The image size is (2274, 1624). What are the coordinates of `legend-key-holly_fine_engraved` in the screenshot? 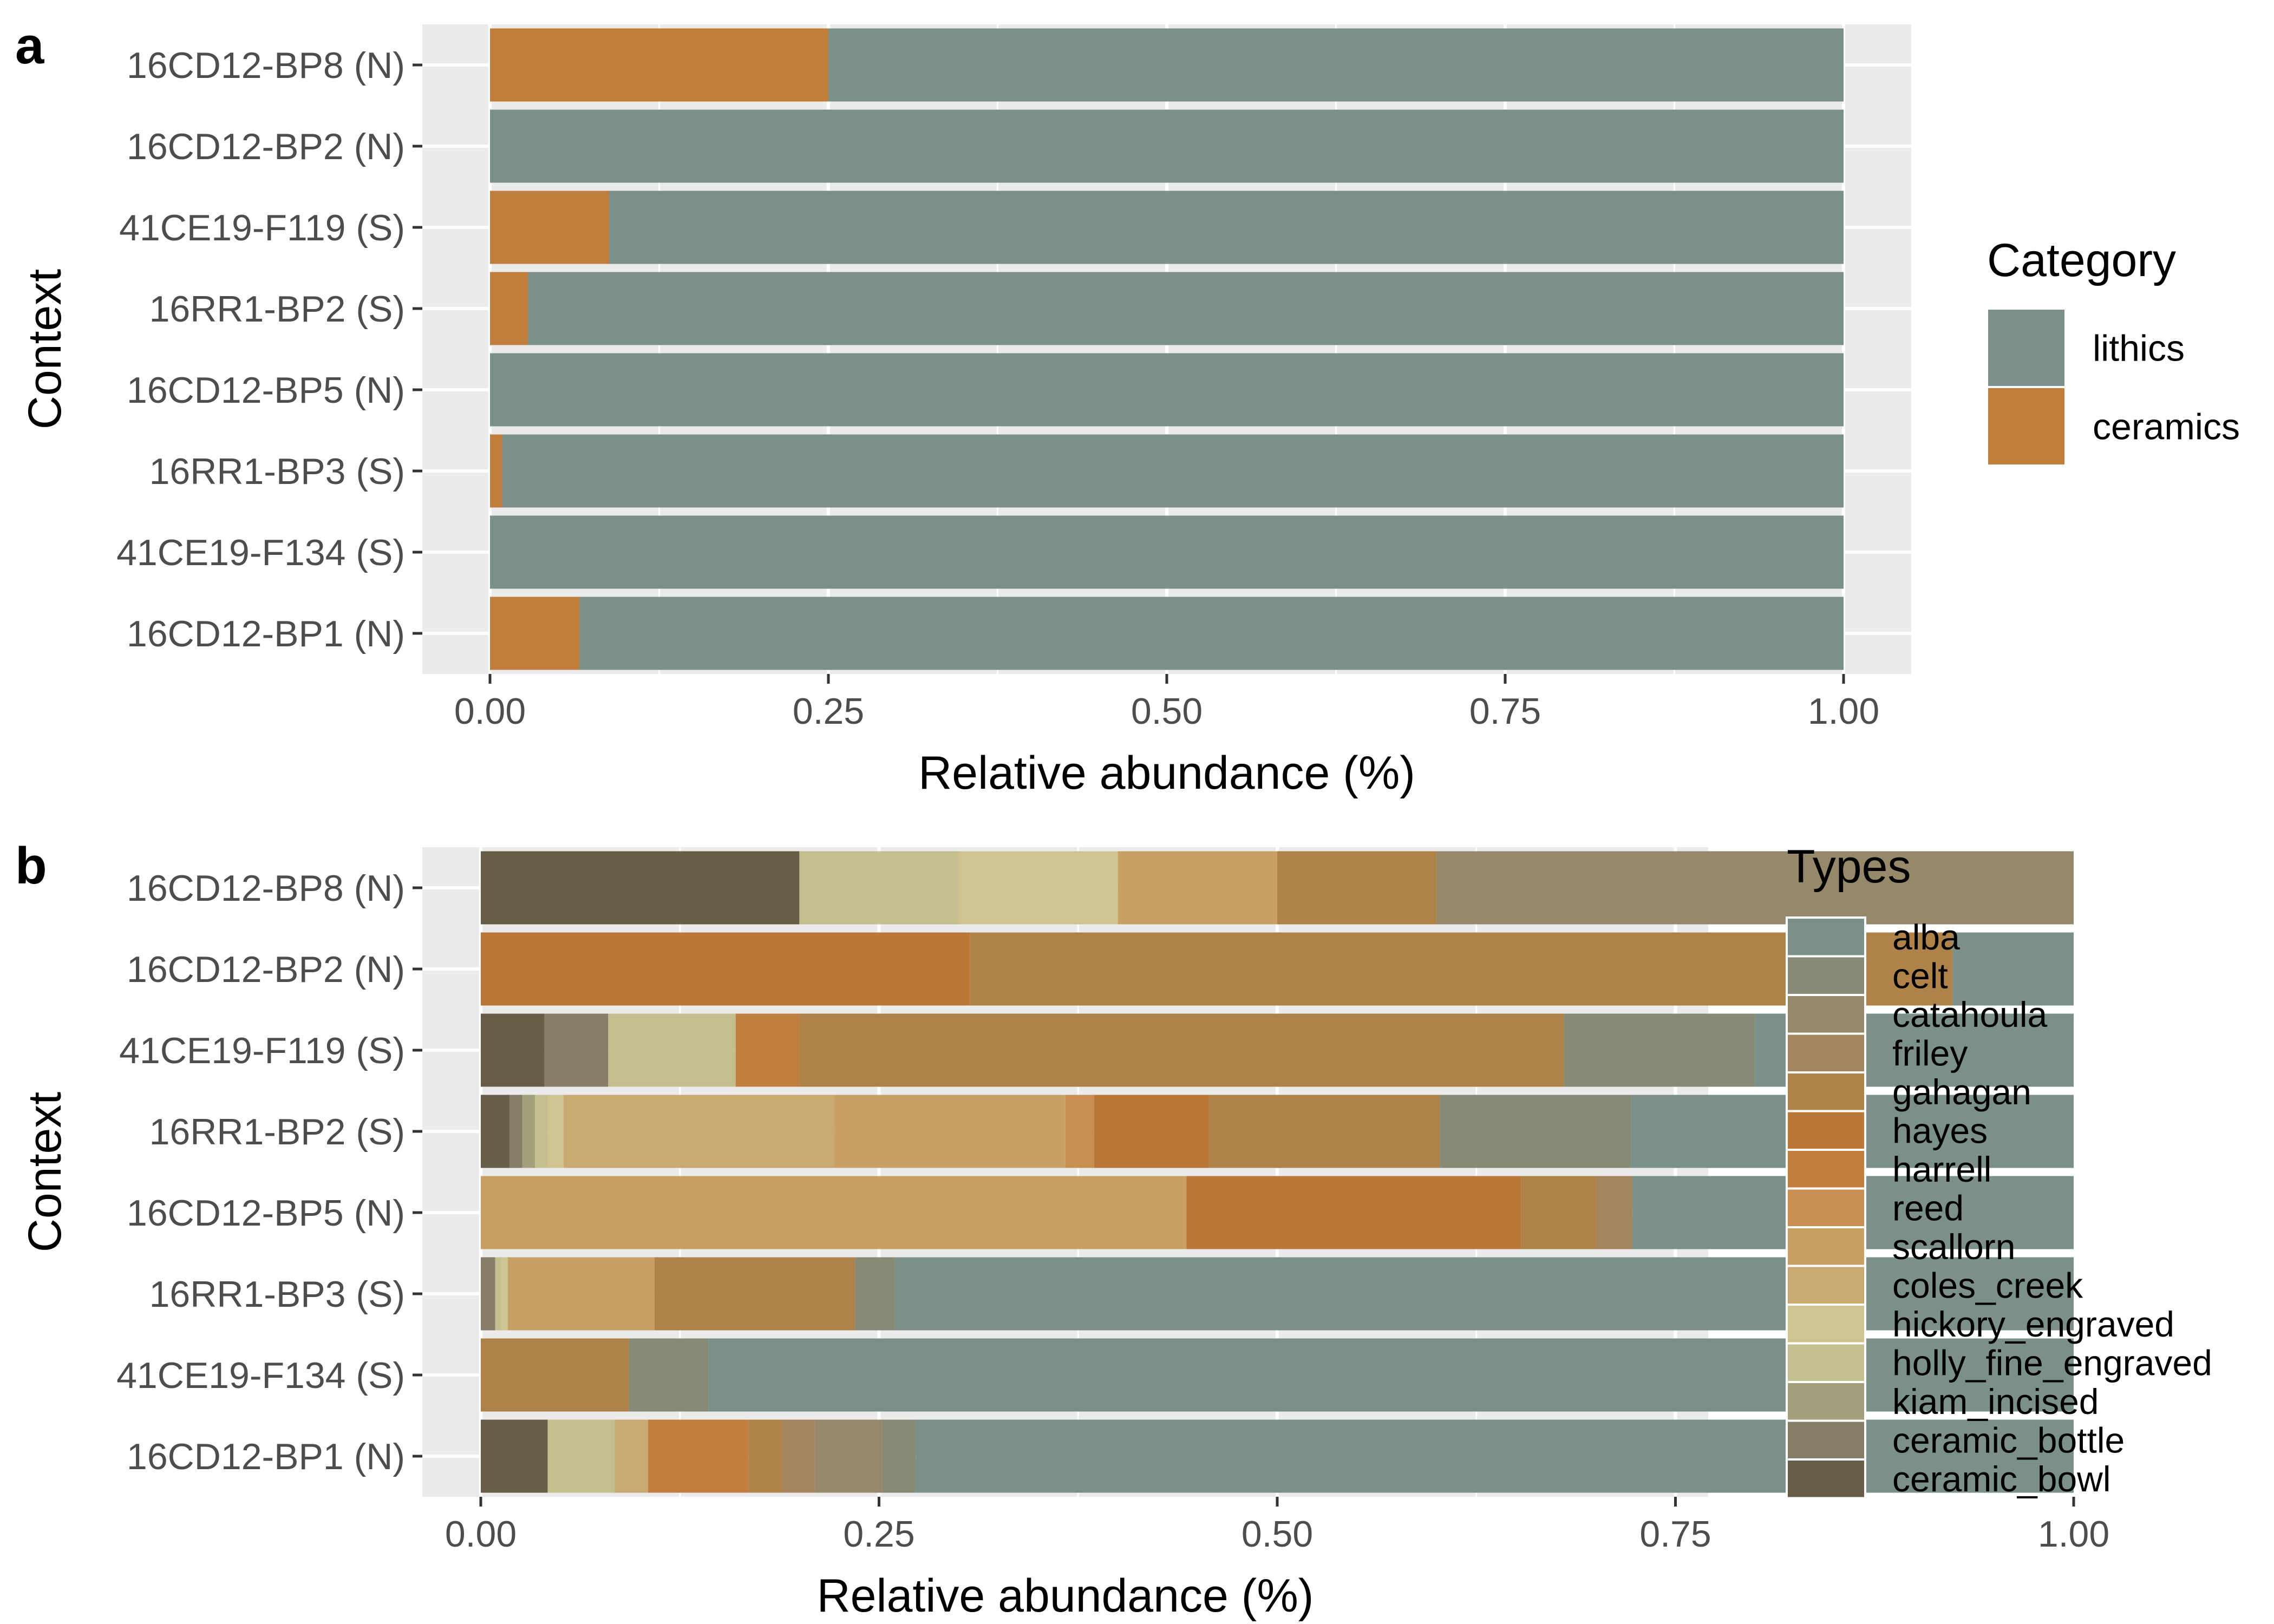 It's located at (1826, 1363).